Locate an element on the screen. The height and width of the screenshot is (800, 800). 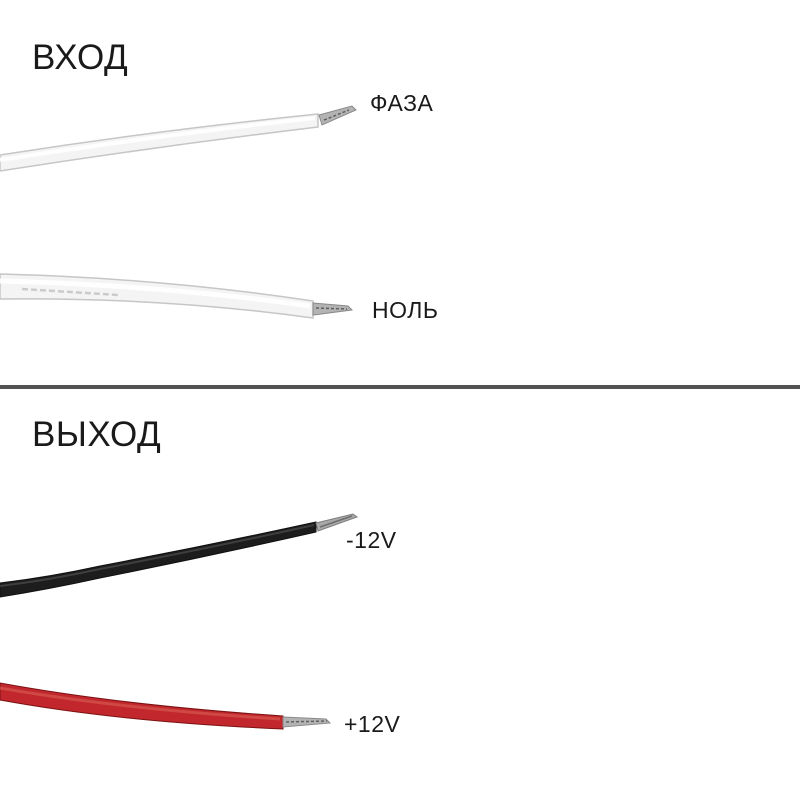
minus12v-wire is located at coordinates (179, 555).